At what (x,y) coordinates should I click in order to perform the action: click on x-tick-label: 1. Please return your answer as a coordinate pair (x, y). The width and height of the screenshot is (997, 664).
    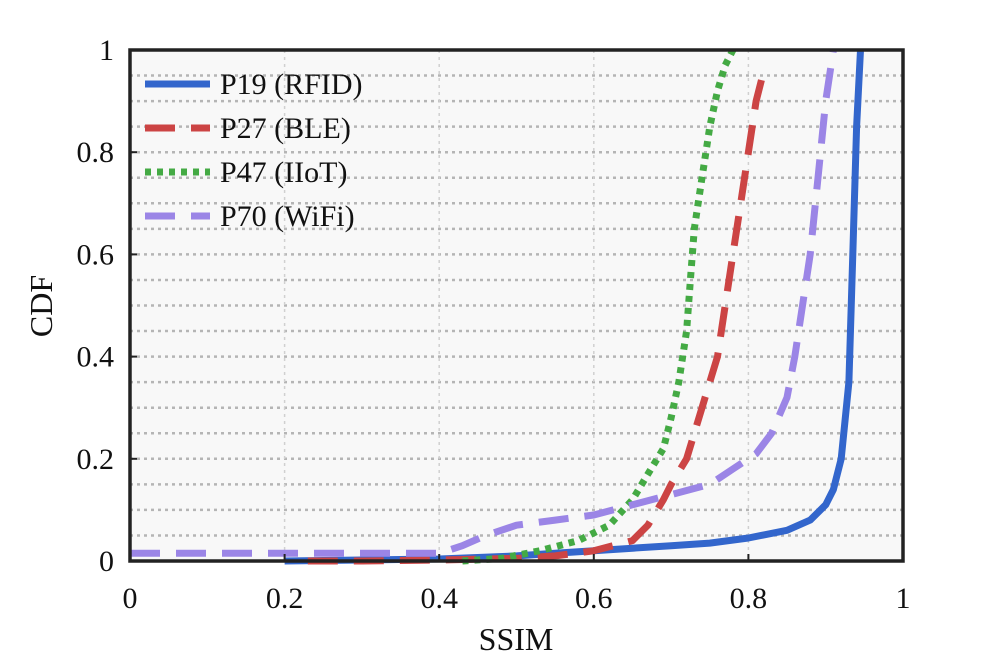
    Looking at the image, I should click on (903, 598).